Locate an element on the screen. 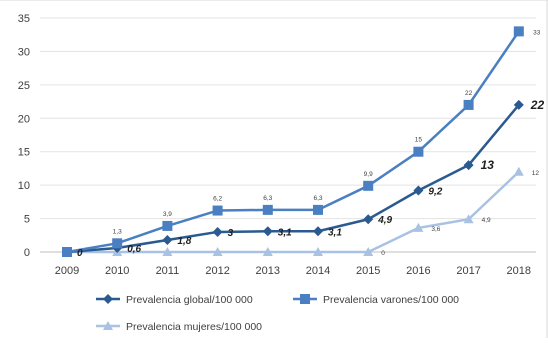 This screenshot has width=548, height=343. x-tick-label: 2017 is located at coordinates (468, 271).